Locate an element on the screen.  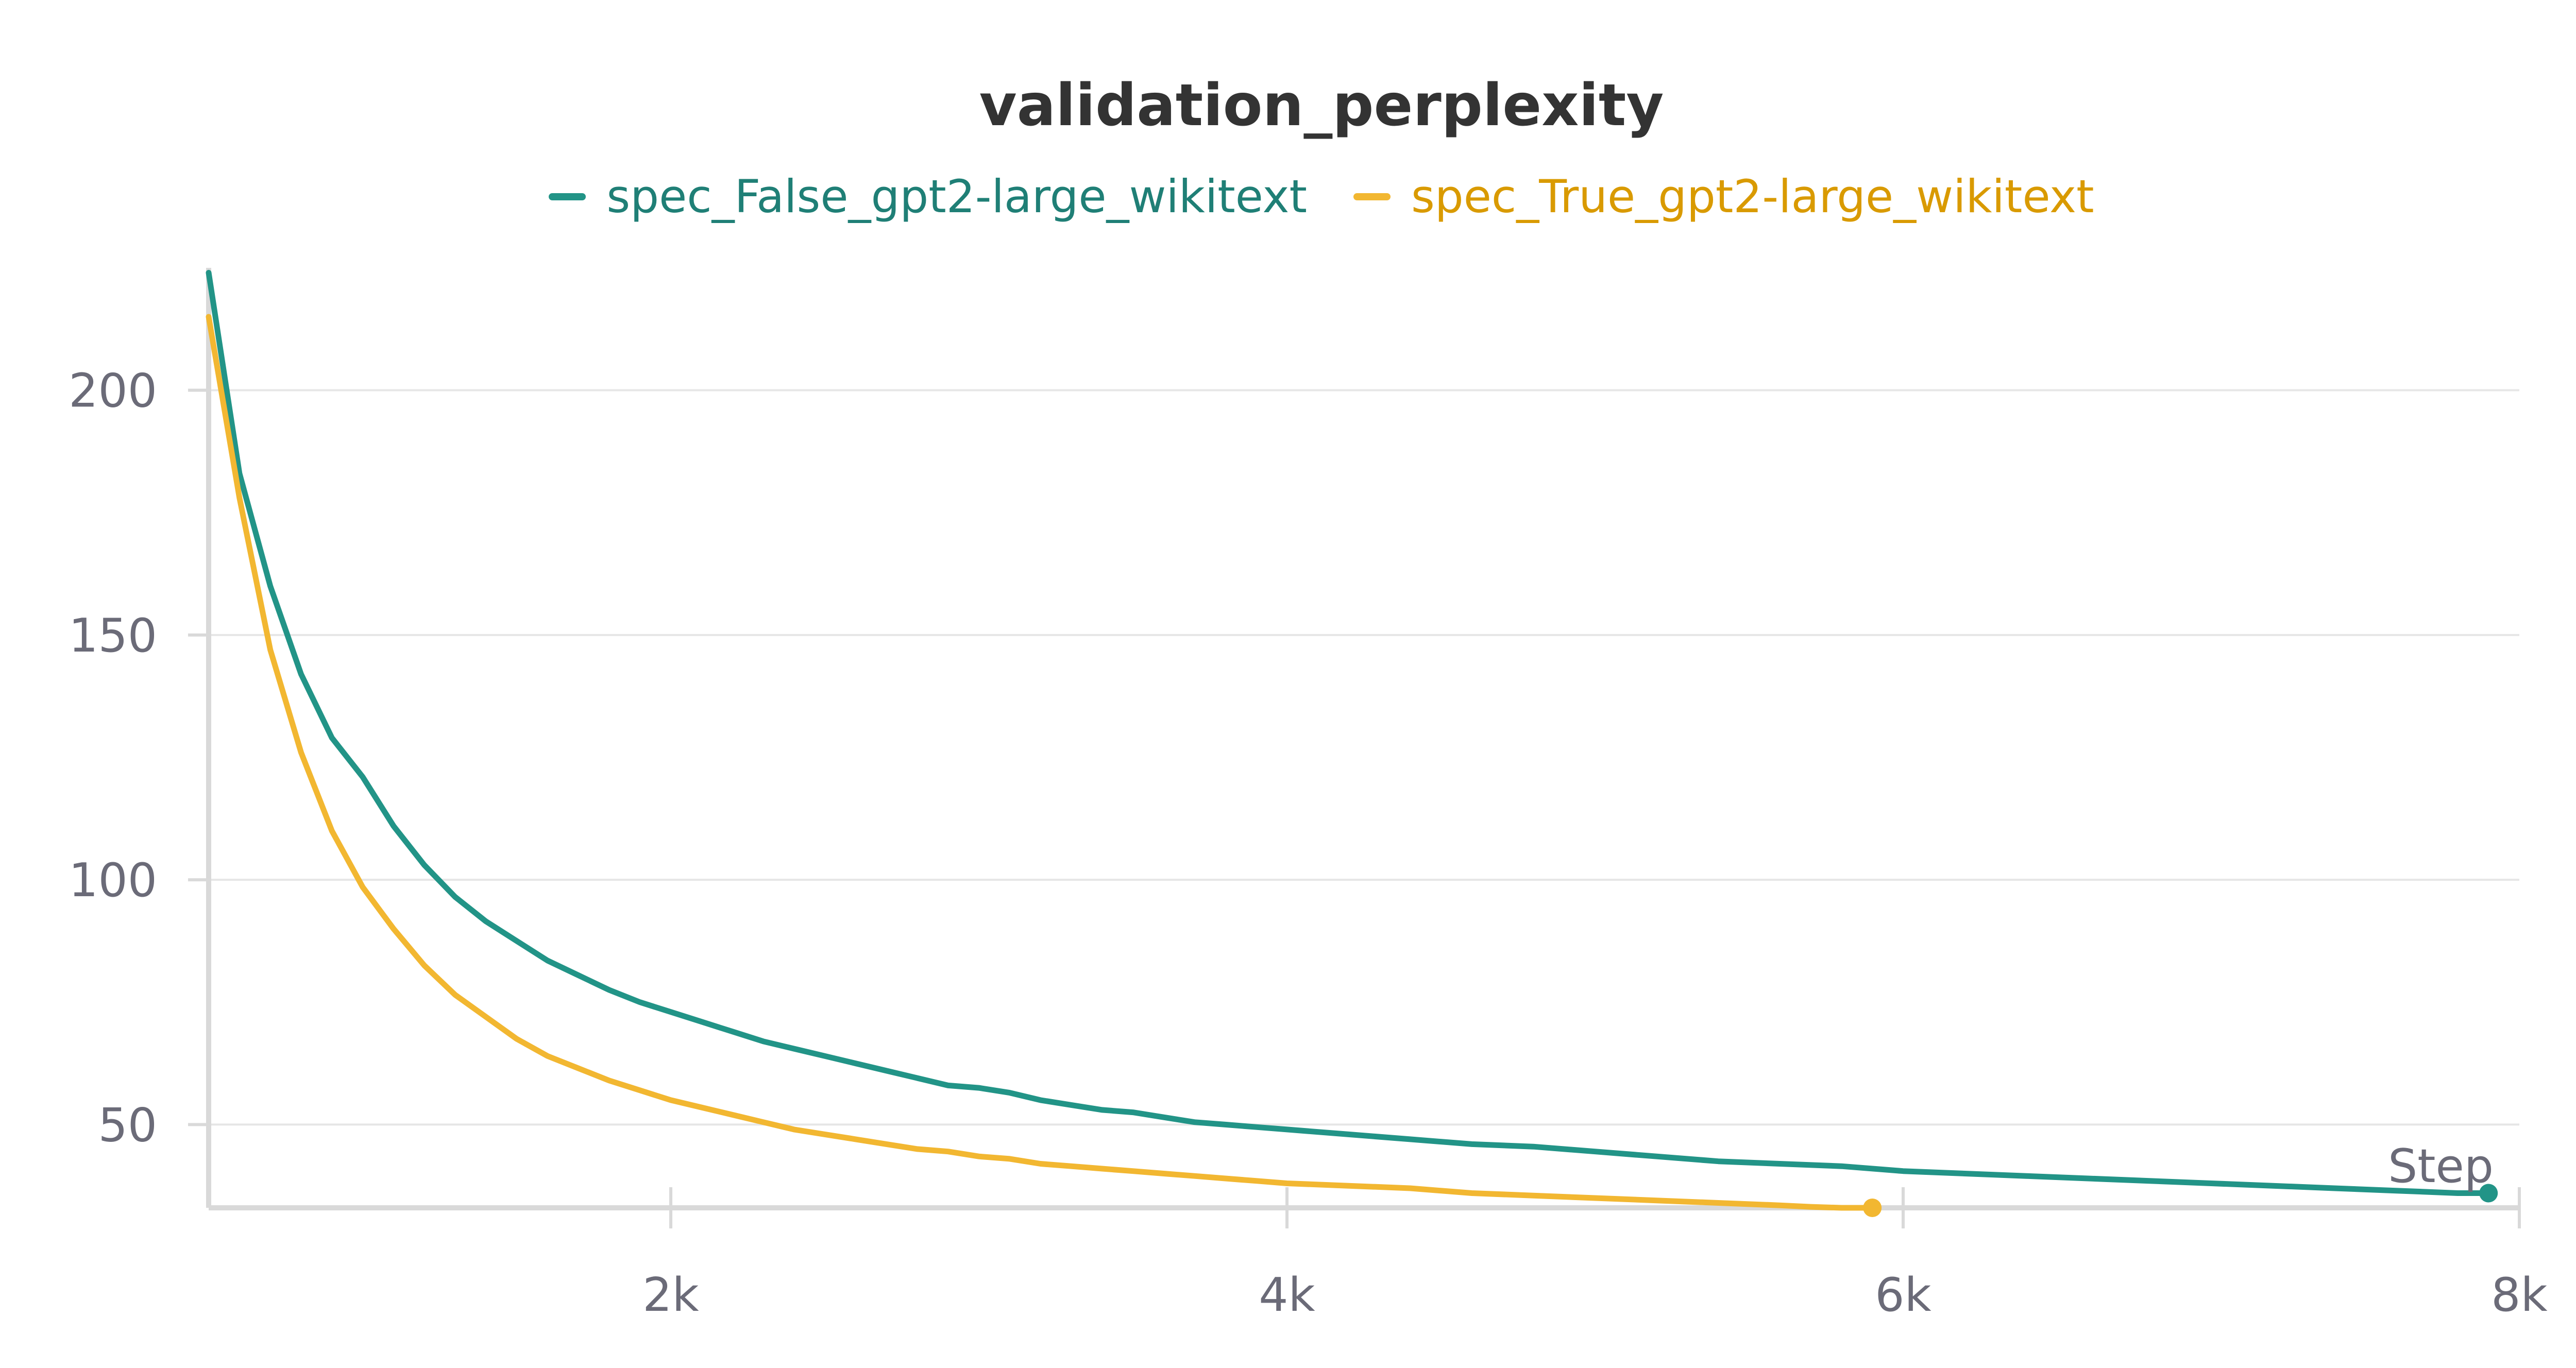
legend-item-spec-false: spec_False_gpt2-large_wikitext is located at coordinates (928, 196).